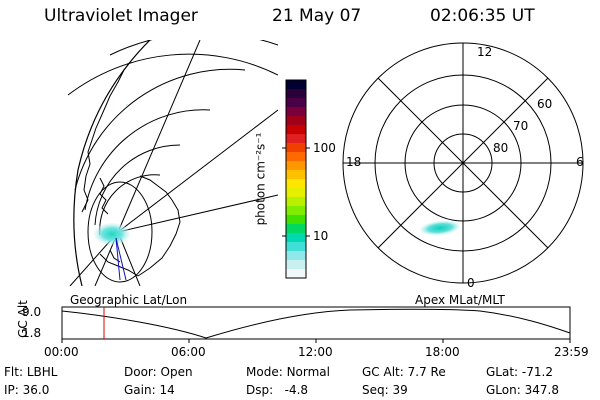  I want to click on colorbar-tick-100: 100, so click(324, 148).